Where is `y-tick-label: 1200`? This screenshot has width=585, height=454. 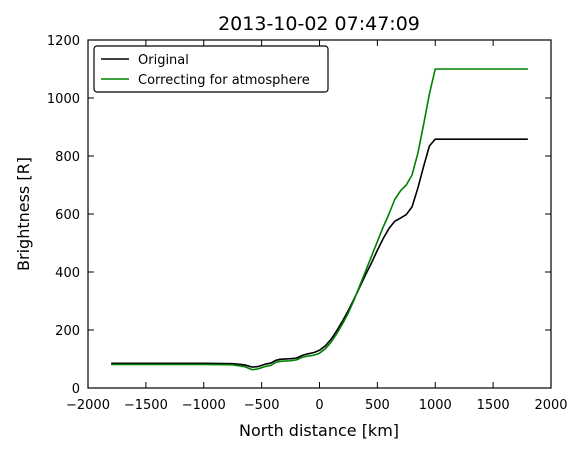 y-tick-label: 1200 is located at coordinates (63, 41).